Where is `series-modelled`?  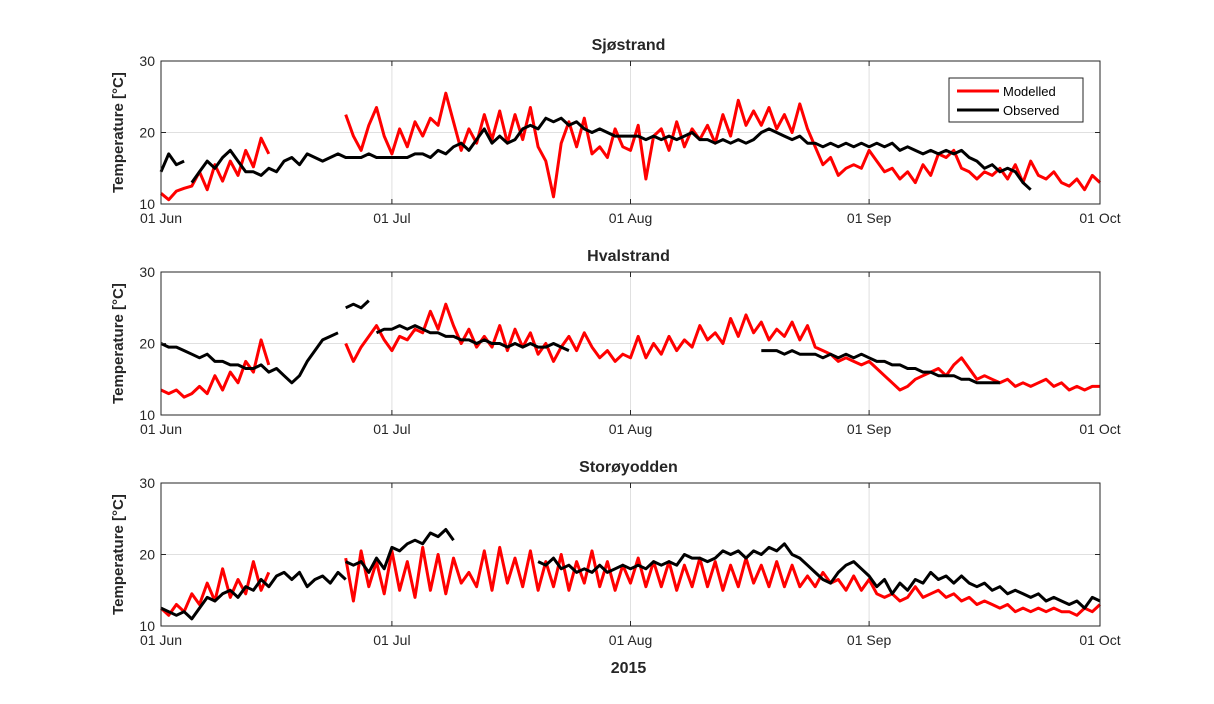 series-modelled is located at coordinates (631, 146).